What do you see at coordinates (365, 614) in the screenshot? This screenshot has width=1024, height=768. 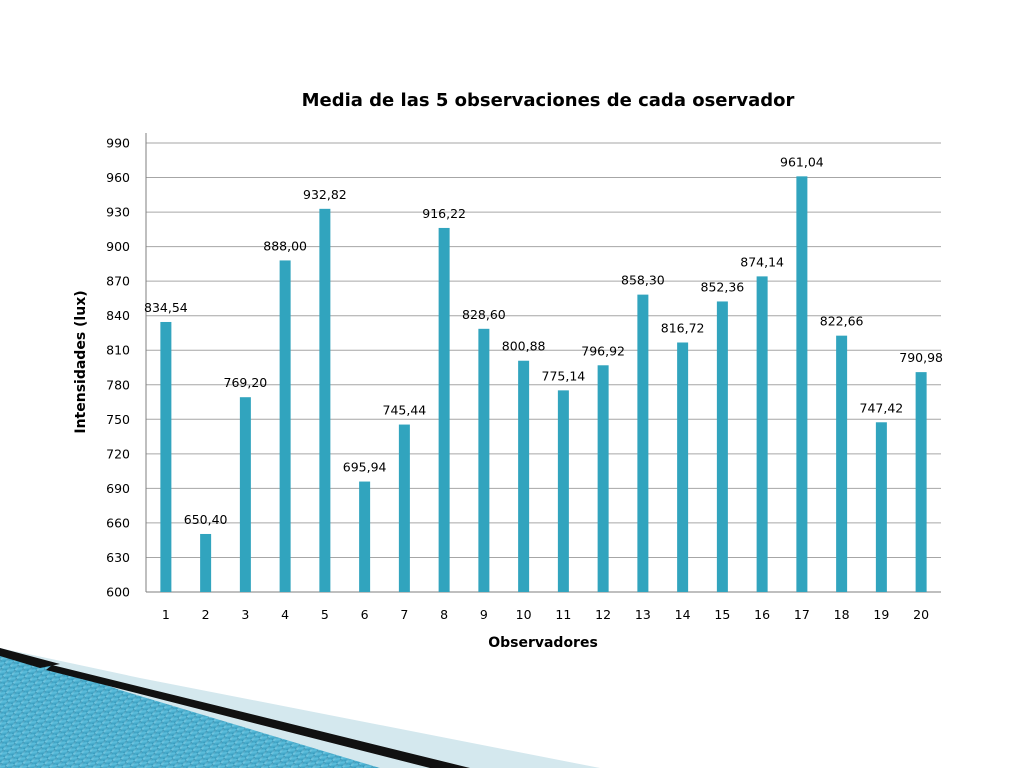 I see `x-tick-label: 6` at bounding box center [365, 614].